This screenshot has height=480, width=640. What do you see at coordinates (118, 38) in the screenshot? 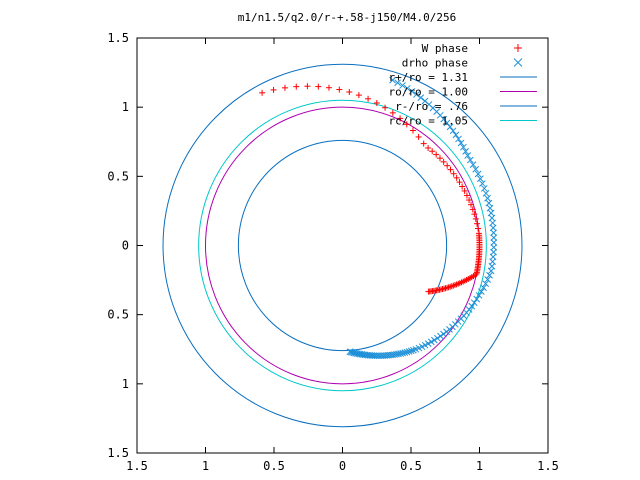
I see `y-tick-label: 1.5` at bounding box center [118, 38].